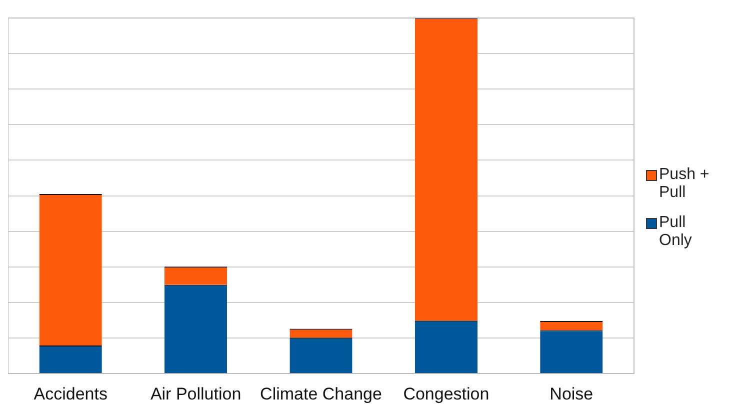  What do you see at coordinates (684, 184) in the screenshot?
I see `legend-label: Push + Pull` at bounding box center [684, 184].